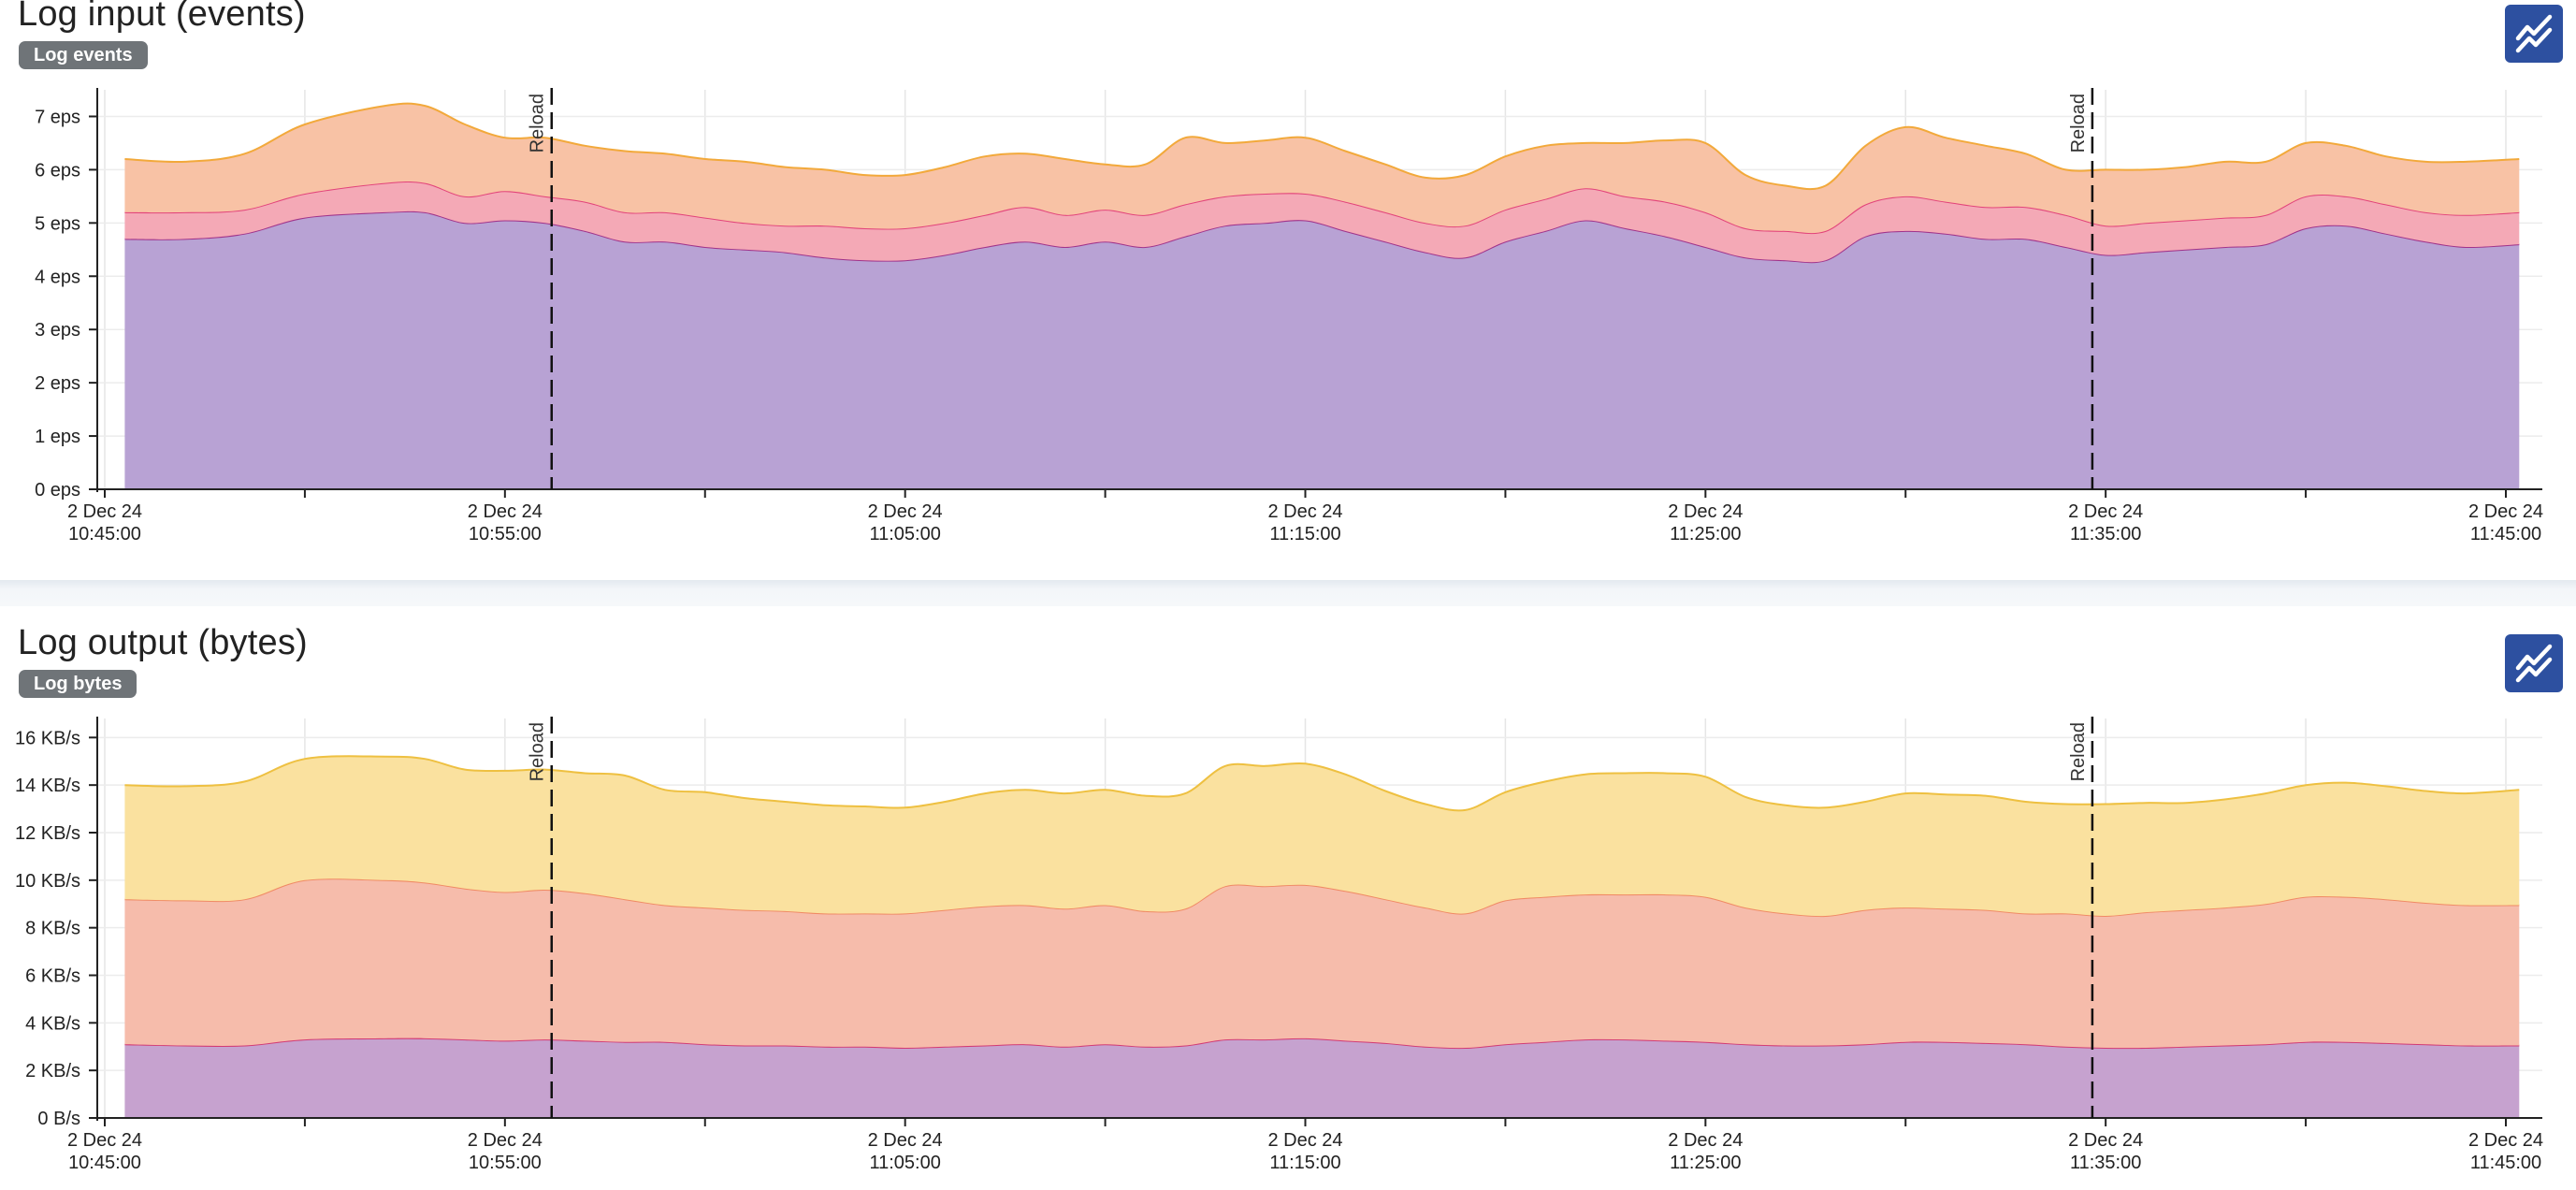 The width and height of the screenshot is (2576, 1190). I want to click on log-events-badge: Log events, so click(83, 55).